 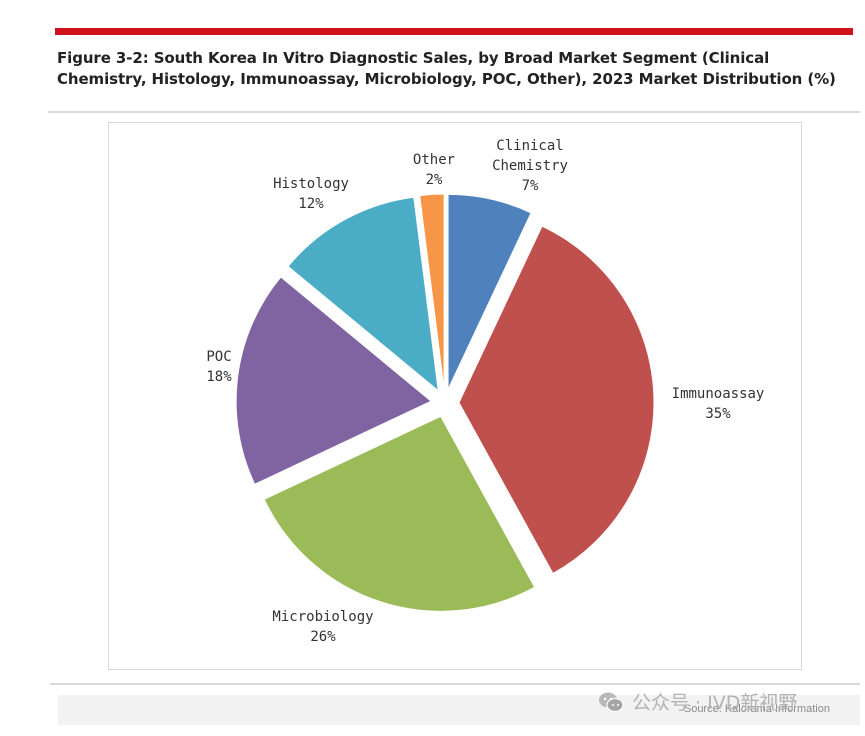 What do you see at coordinates (489, 291) in the screenshot?
I see `pie-slice-clinical-chemistry` at bounding box center [489, 291].